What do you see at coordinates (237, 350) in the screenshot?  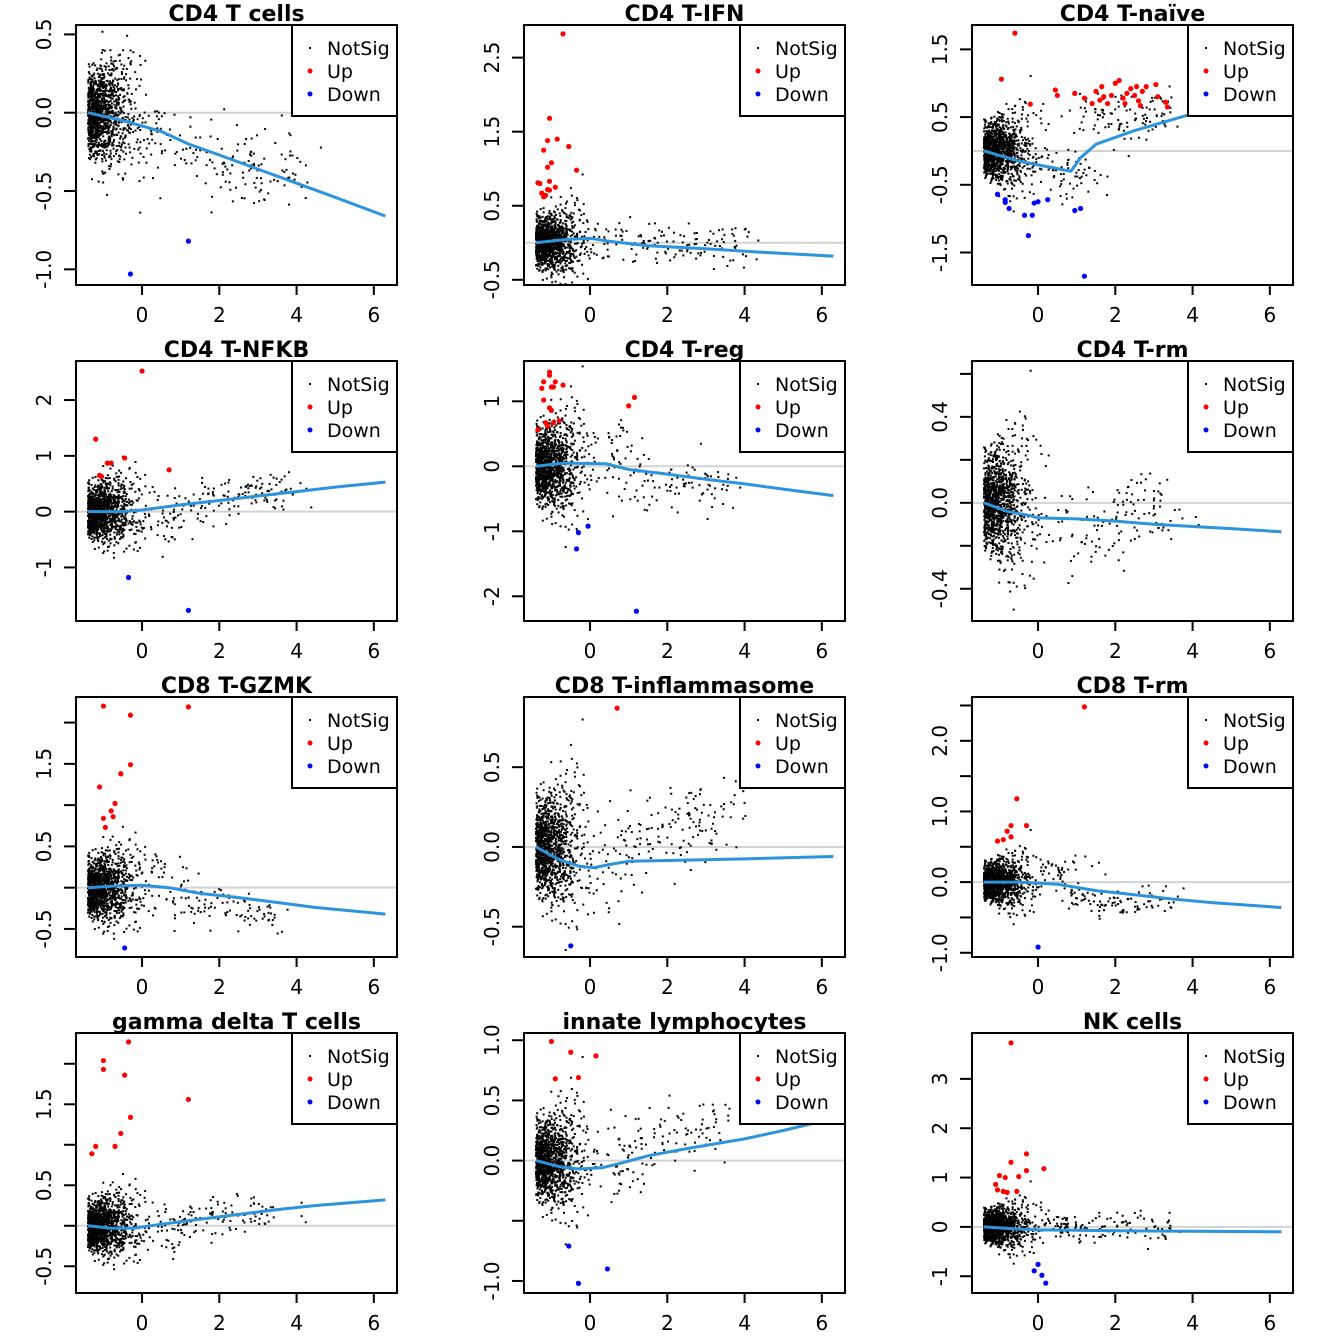 I see `panel-title: CD4 T-NFKB` at bounding box center [237, 350].